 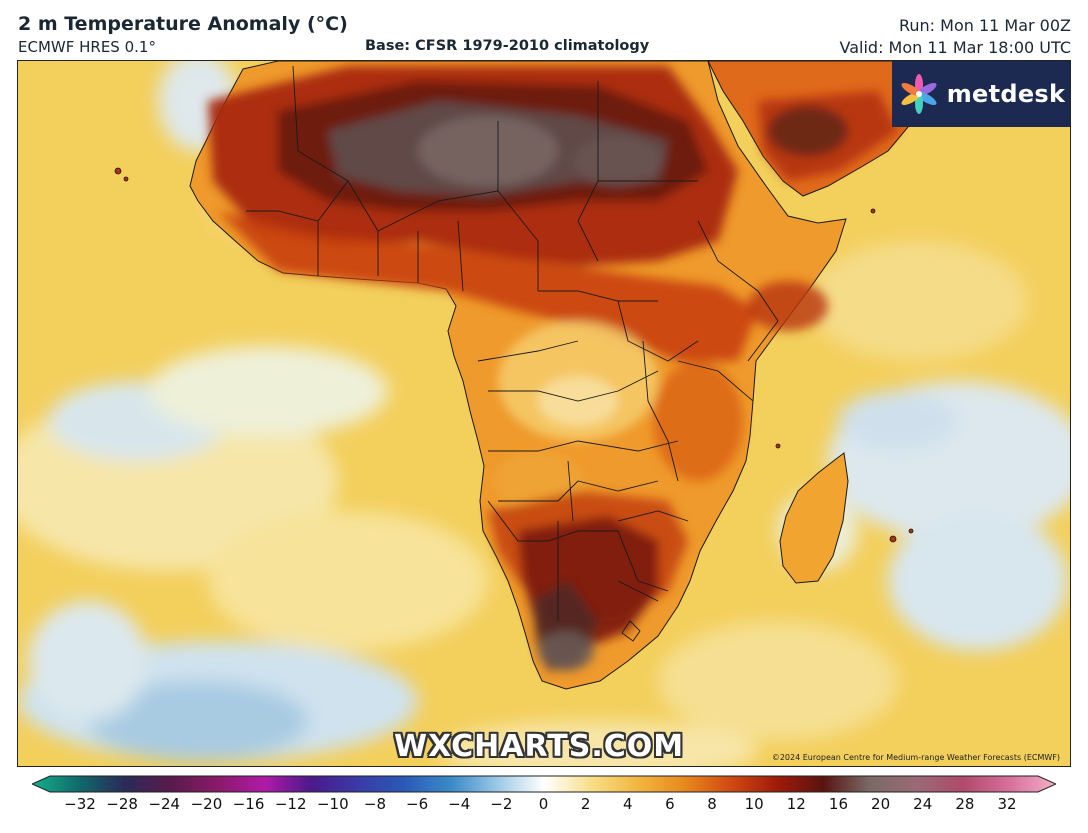 I want to click on color-scale-tick-label: 16, so click(x=838, y=804).